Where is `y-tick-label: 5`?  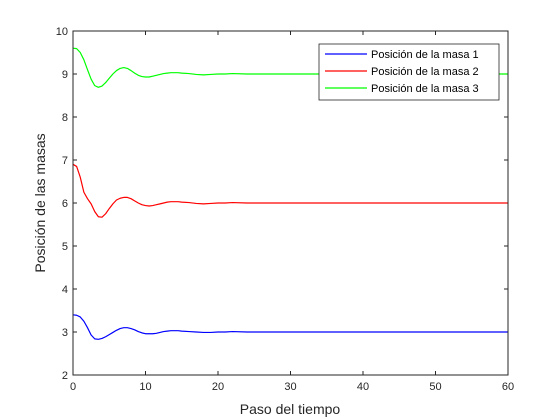 y-tick-label: 5 is located at coordinates (65, 247).